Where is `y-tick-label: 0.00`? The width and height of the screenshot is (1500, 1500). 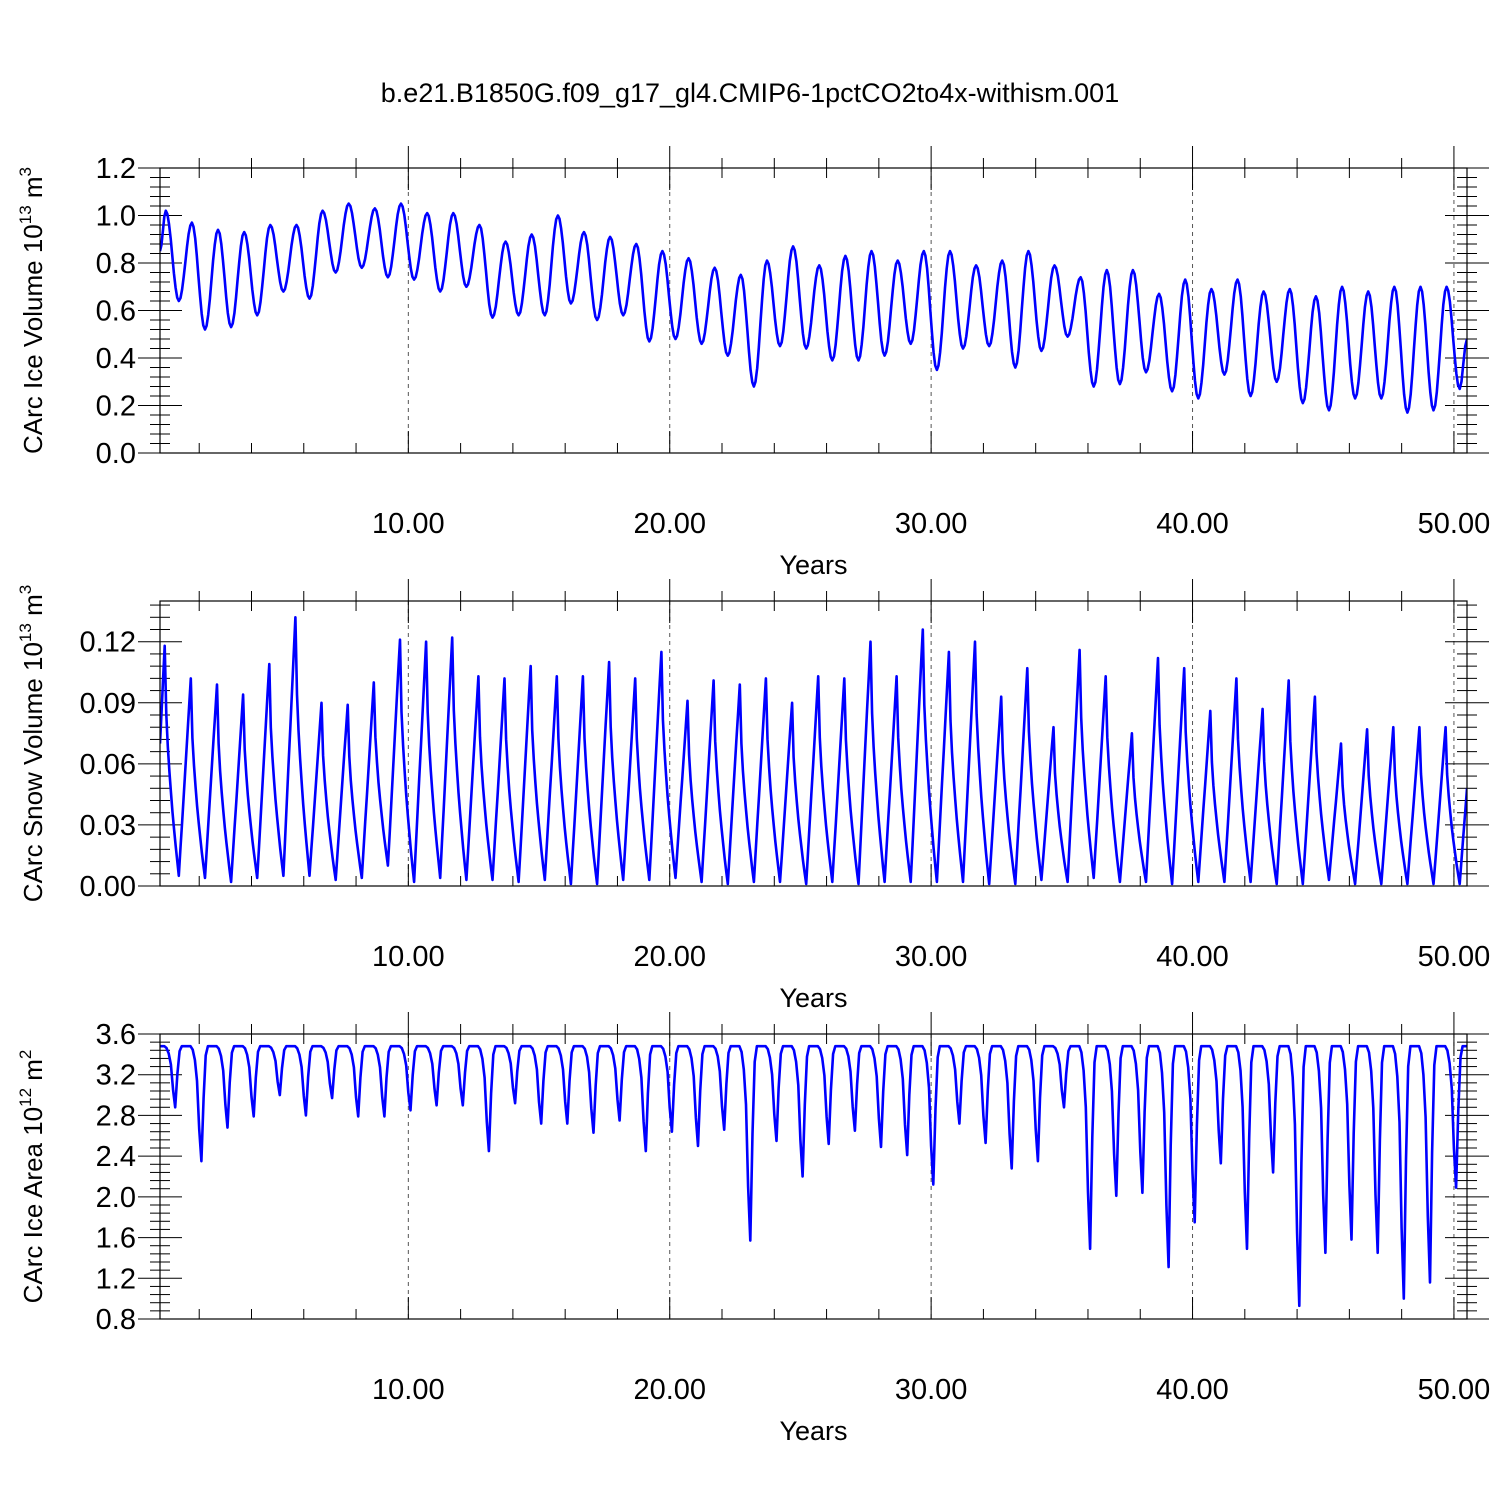
y-tick-label: 0.00 is located at coordinates (108, 887).